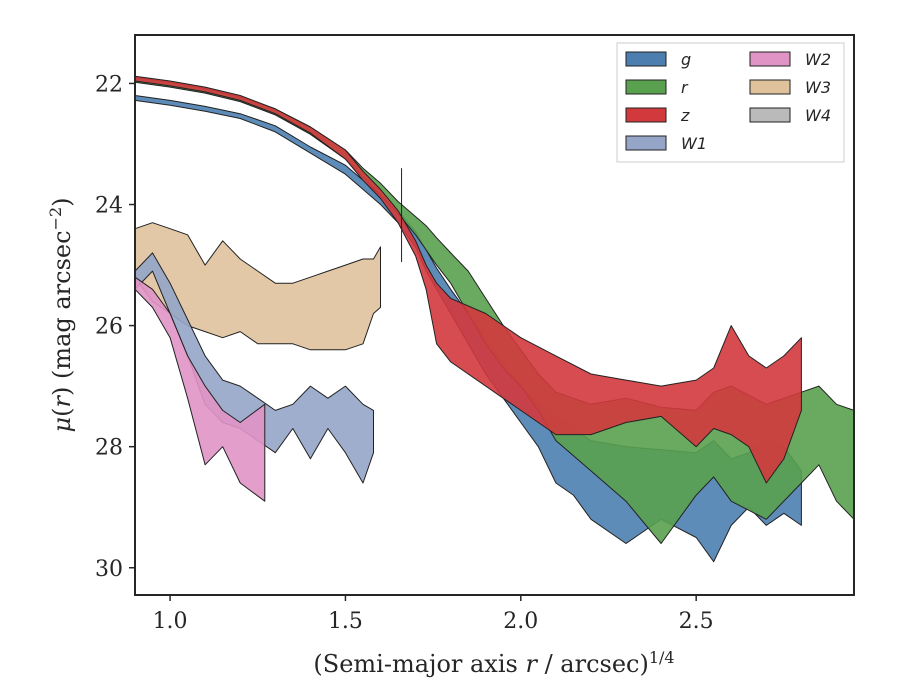 The width and height of the screenshot is (900, 700). What do you see at coordinates (770, 87) in the screenshot?
I see `legend-swatch-W3` at bounding box center [770, 87].